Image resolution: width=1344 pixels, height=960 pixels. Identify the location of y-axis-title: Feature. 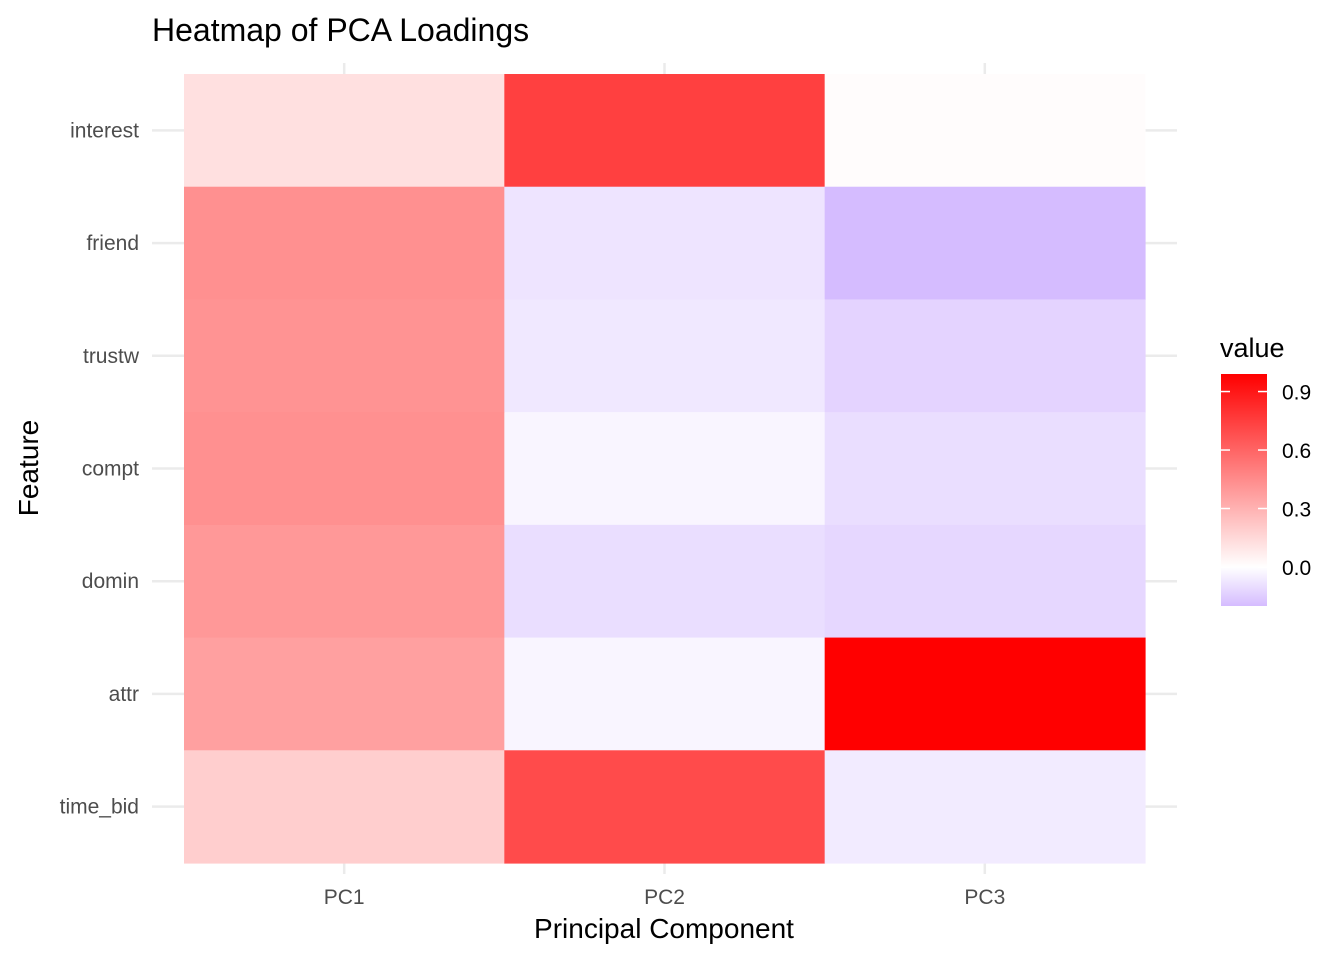
(28, 468).